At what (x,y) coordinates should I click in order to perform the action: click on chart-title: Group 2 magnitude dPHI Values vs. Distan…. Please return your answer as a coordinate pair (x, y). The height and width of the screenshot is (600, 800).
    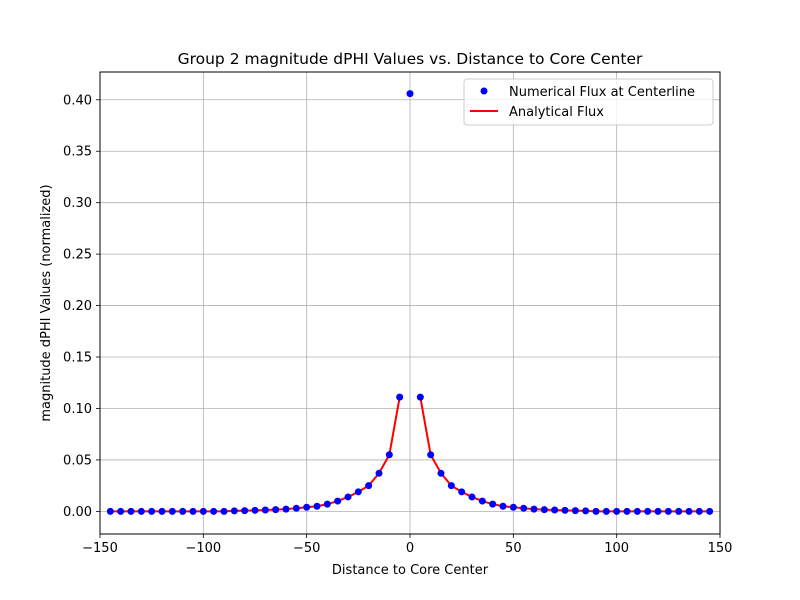
    Looking at the image, I should click on (410, 59).